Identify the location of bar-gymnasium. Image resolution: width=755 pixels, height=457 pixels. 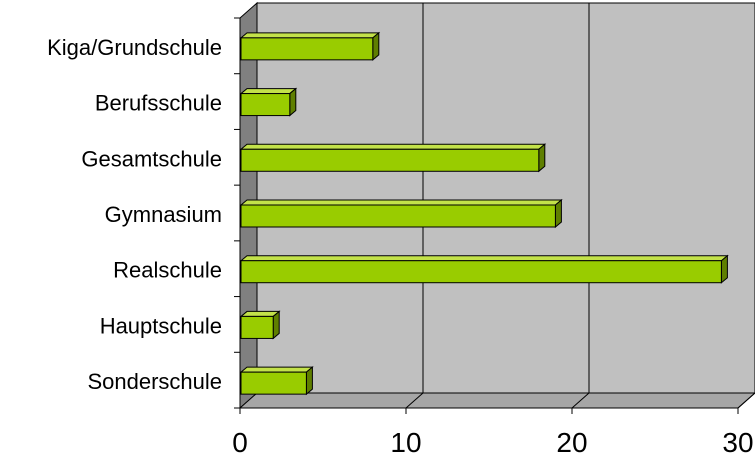
(401, 213).